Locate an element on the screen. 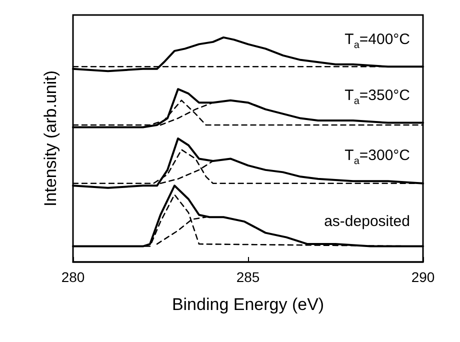 The width and height of the screenshot is (460, 342). x-tick-label: 280 is located at coordinates (73, 277).